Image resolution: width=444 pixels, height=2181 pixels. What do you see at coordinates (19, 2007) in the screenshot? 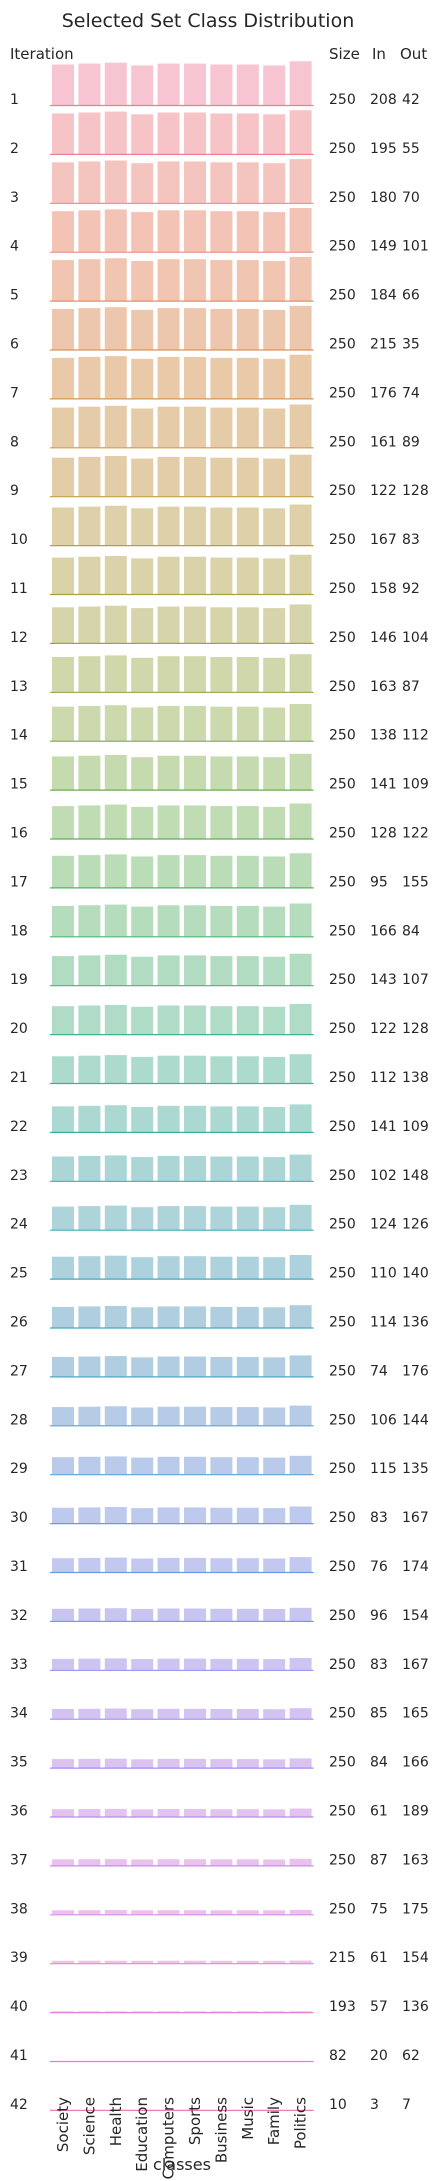
I see `iteration-label: 40` at bounding box center [19, 2007].